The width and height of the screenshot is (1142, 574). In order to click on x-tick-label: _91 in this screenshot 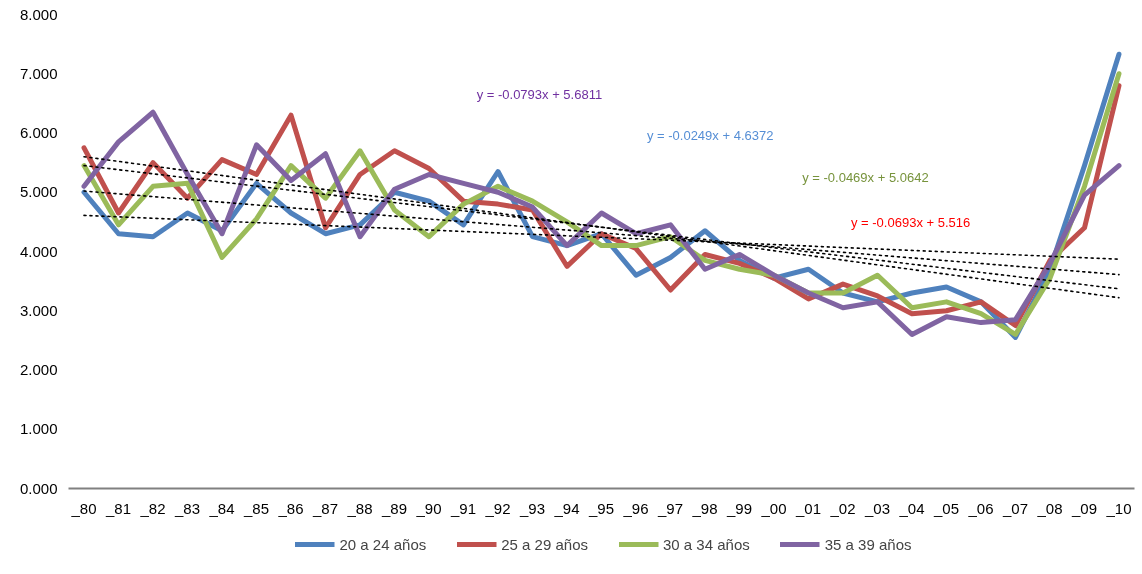, I will do `click(463, 508)`.